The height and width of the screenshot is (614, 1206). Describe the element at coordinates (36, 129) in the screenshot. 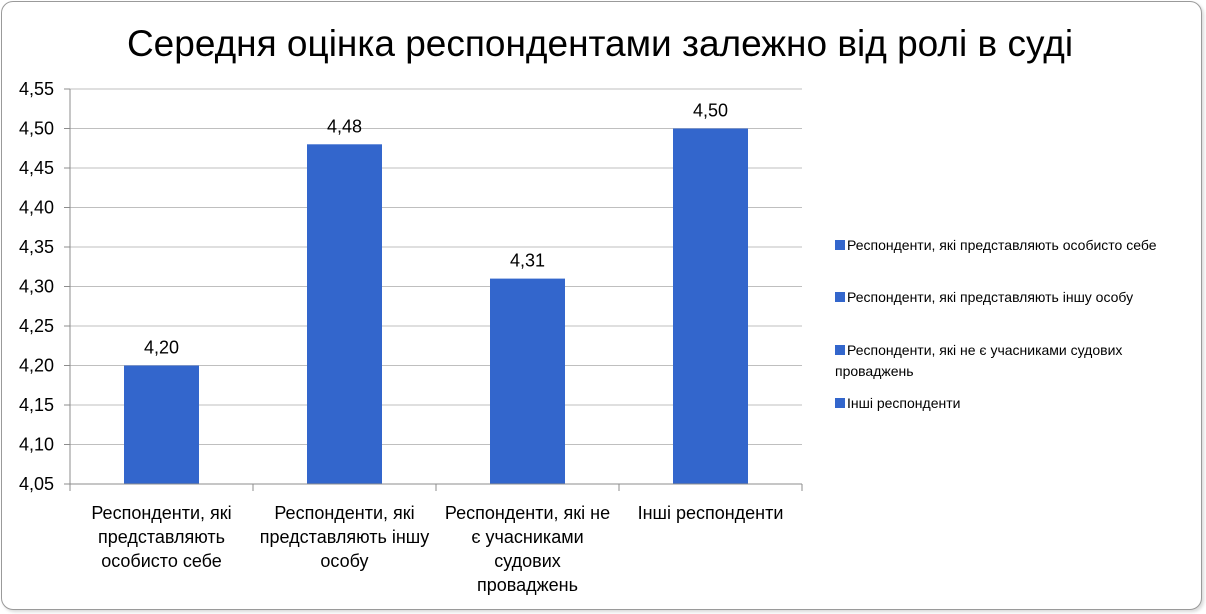

I see `y-tick-label: 4,50` at that location.